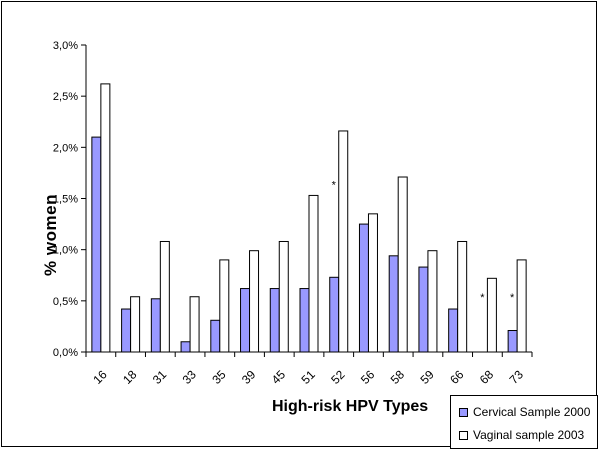 Image resolution: width=600 pixels, height=450 pixels. What do you see at coordinates (427, 377) in the screenshot?
I see `x-tick-label: 59` at bounding box center [427, 377].